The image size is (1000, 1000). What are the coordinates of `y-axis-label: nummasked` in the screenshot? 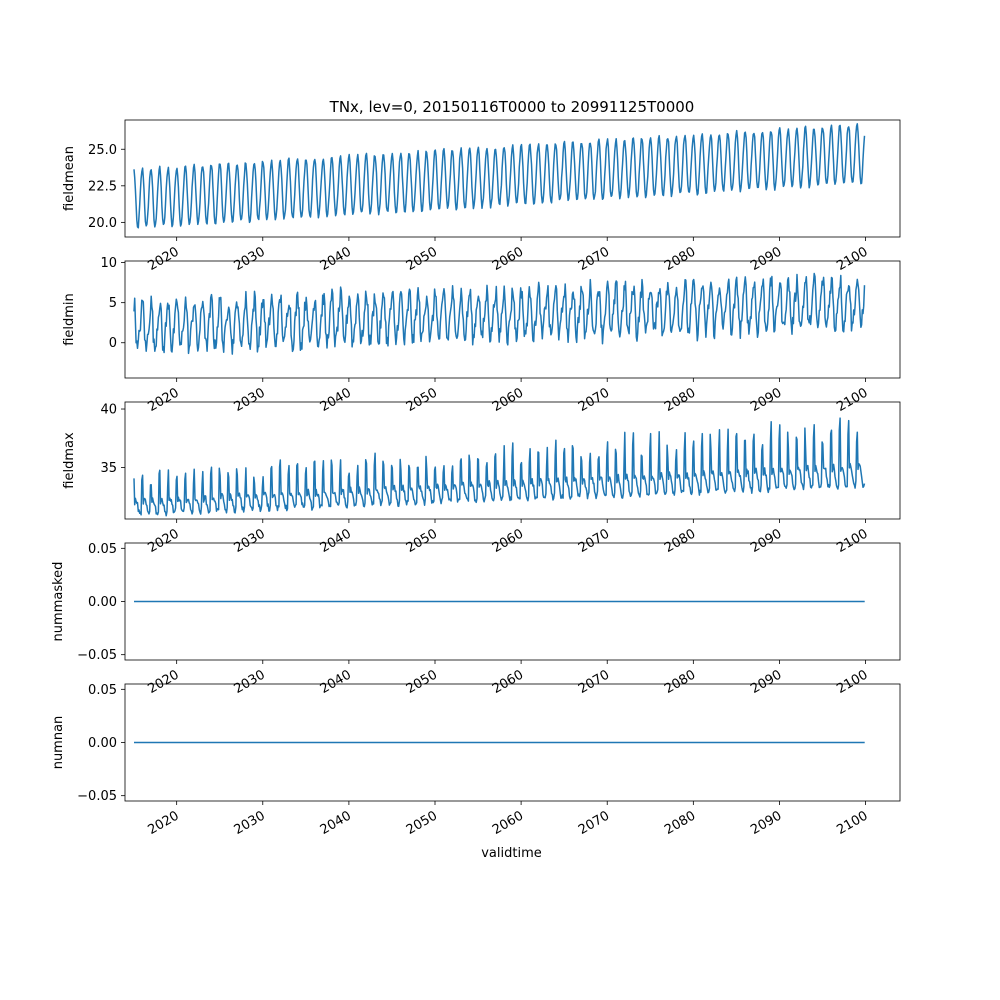 It's located at (58, 602).